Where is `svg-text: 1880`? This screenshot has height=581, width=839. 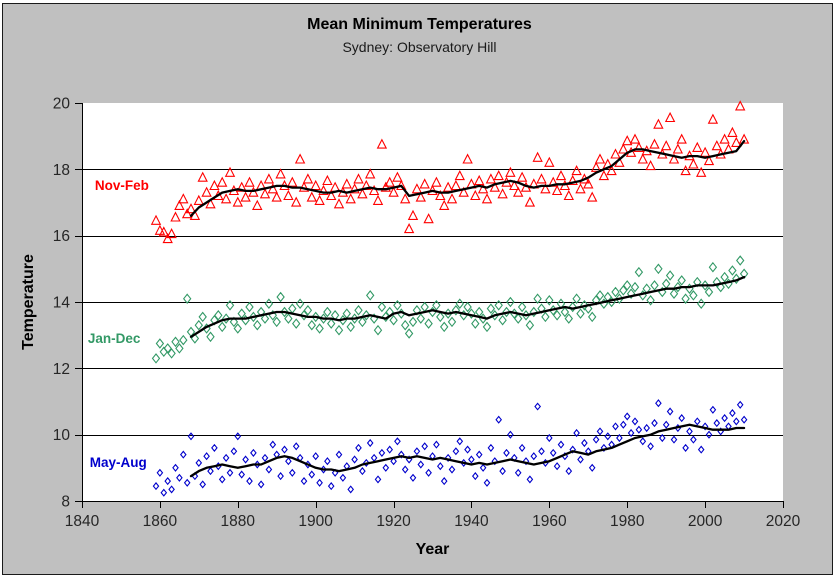
svg-text: 1880 is located at coordinates (238, 521).